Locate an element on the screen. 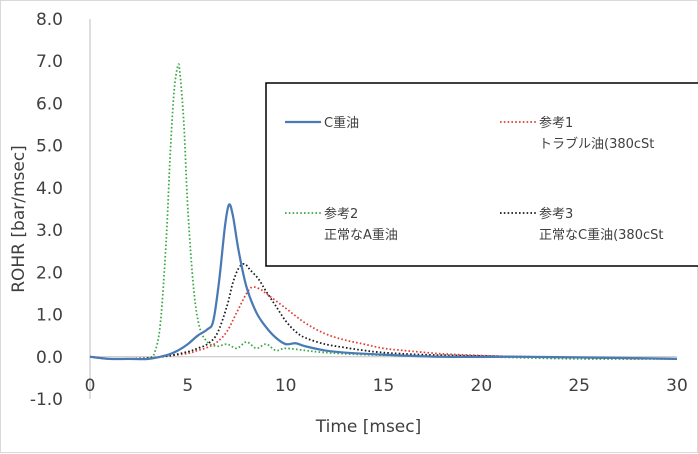  legend-label-2-1: 正常なA重油 is located at coordinates (361, 235).